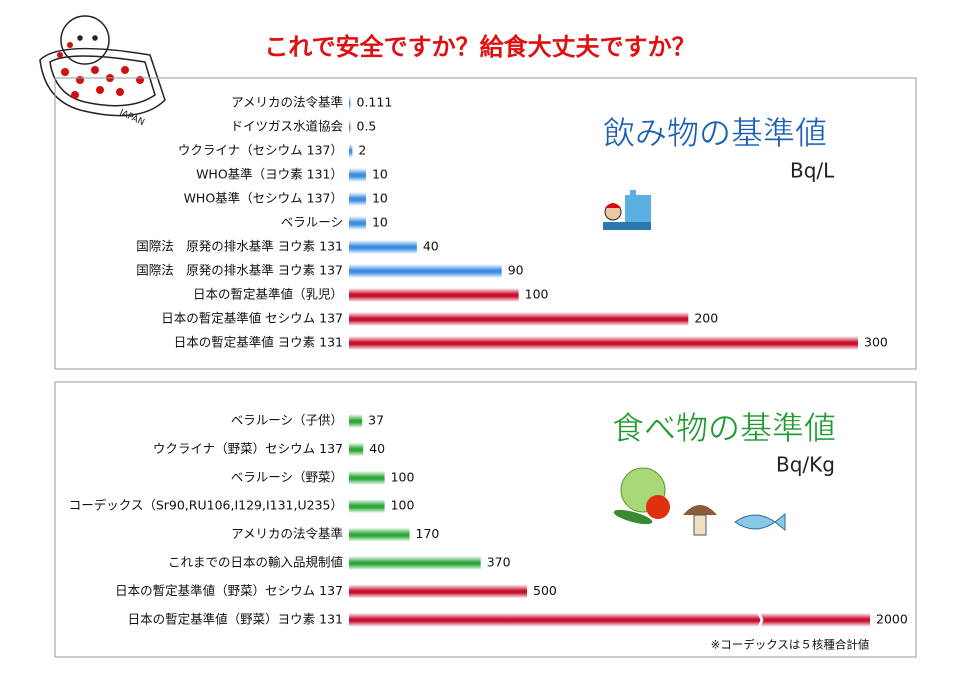 The image size is (962, 685). What do you see at coordinates (516, 270) in the screenshot?
I see `value-label: 90` at bounding box center [516, 270].